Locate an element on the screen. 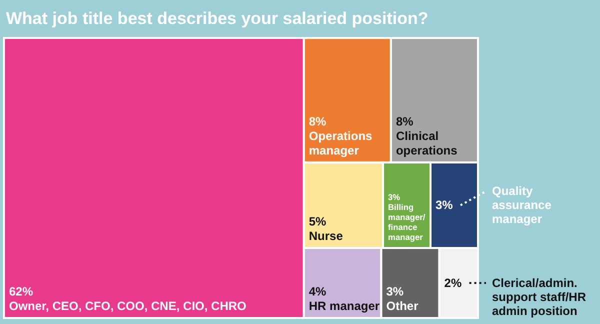 This screenshot has width=600, height=324. data-label: 62% is located at coordinates (21, 291).